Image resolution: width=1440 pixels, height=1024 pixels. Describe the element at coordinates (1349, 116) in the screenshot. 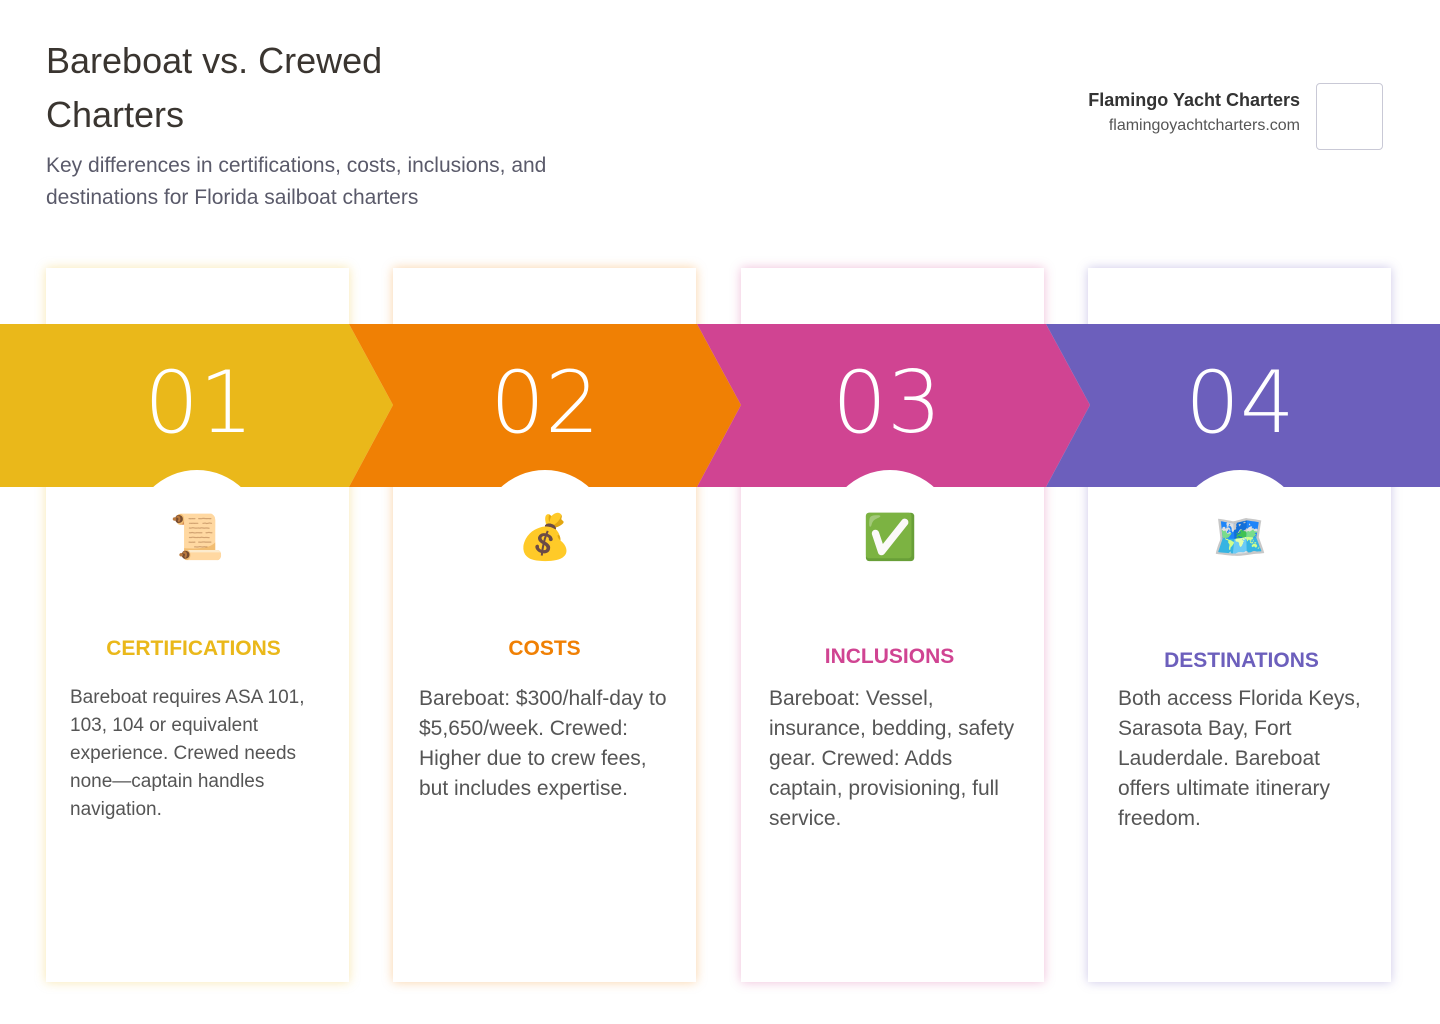

I see `logo-box` at that location.